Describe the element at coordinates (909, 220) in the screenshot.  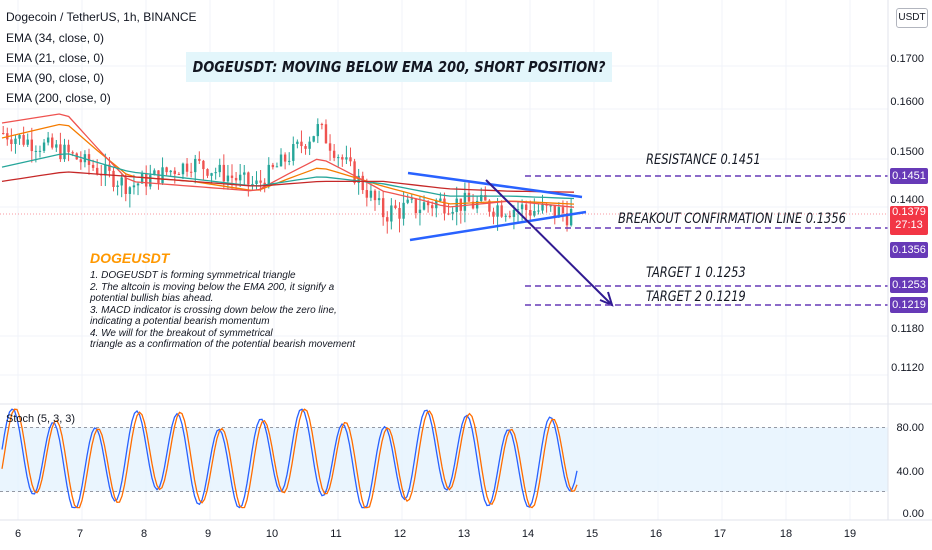
I see `current-price-tag: 0.1379 27:13` at that location.